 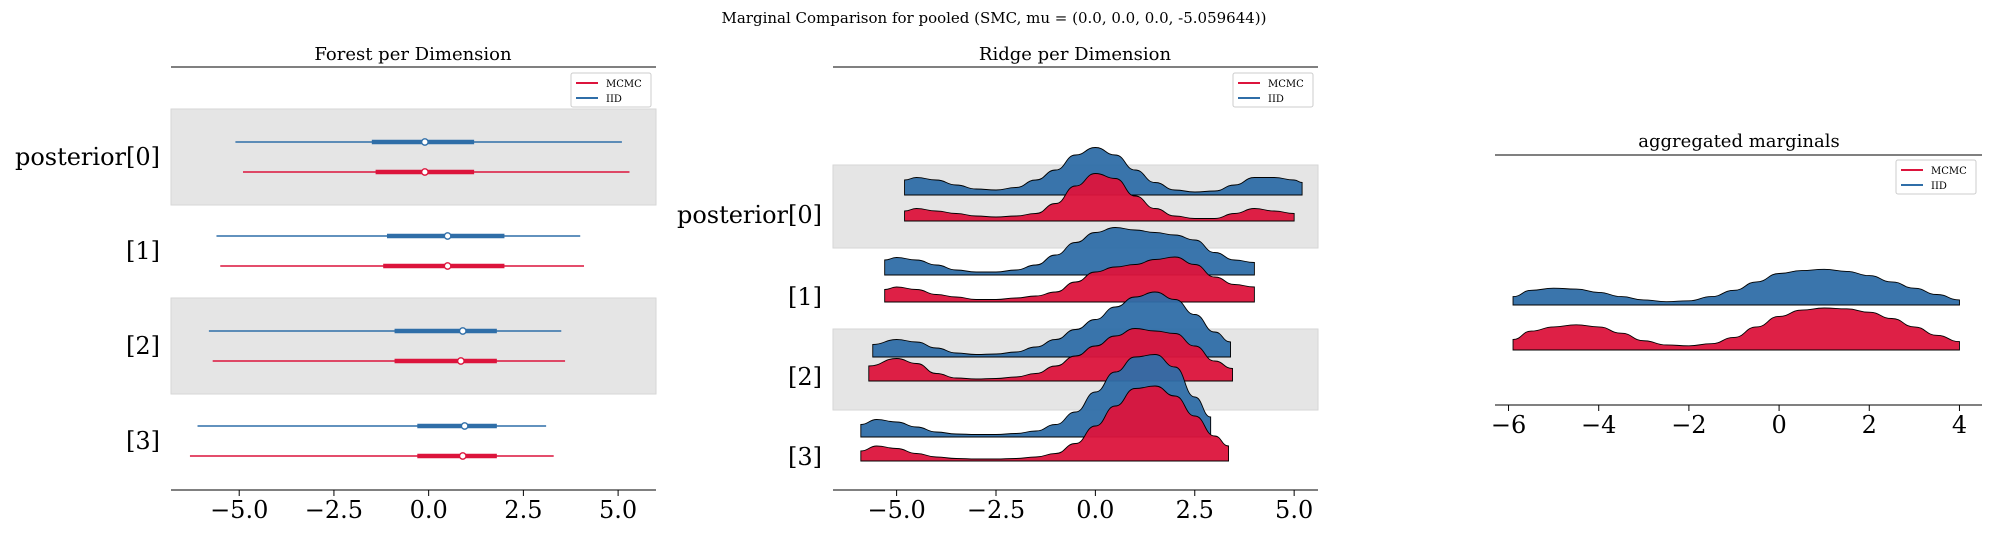 I want to click on forest-legend: MCMC IID, so click(x=611, y=90).